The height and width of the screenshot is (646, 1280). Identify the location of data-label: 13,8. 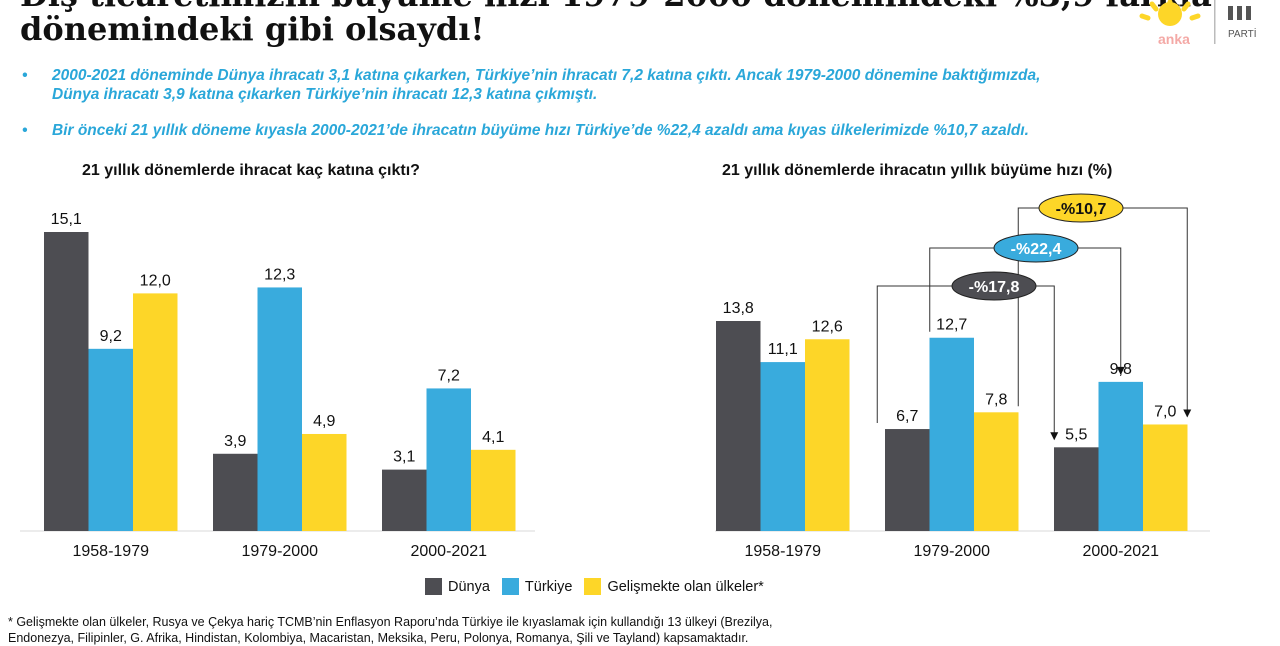
(738, 308).